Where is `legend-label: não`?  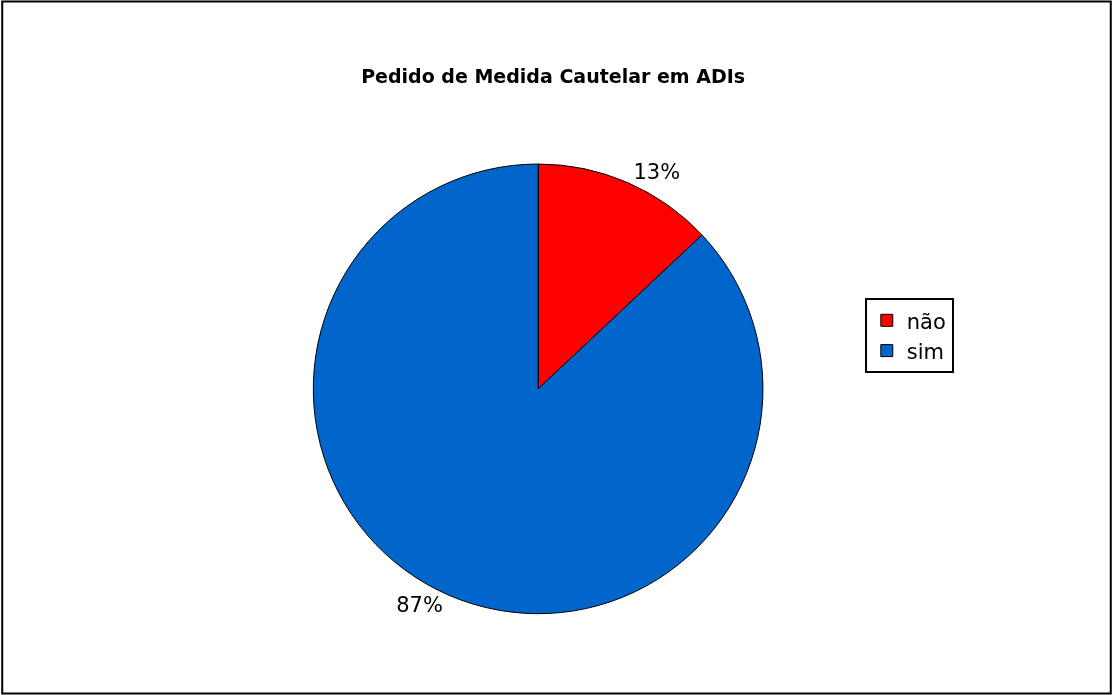
legend-label: não is located at coordinates (926, 321).